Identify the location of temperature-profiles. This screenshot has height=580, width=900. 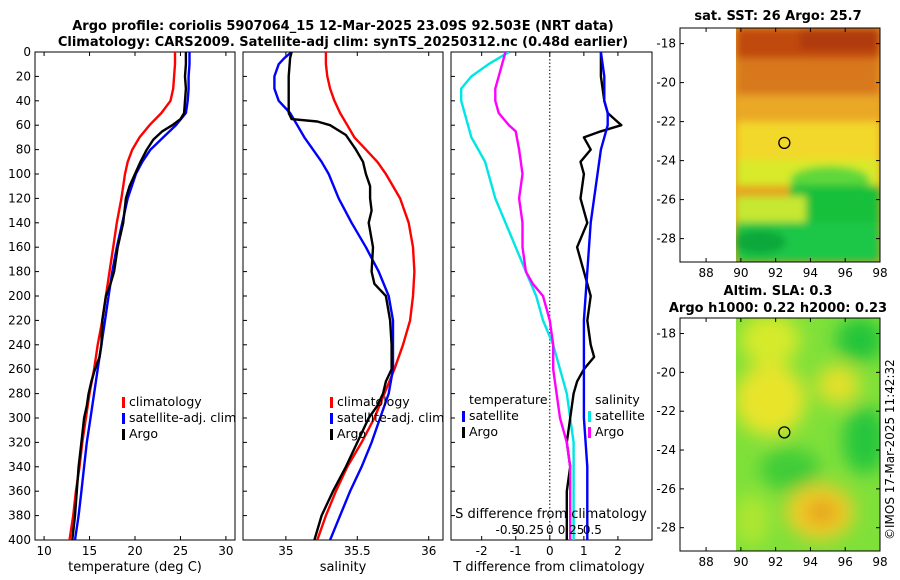
(129, 296).